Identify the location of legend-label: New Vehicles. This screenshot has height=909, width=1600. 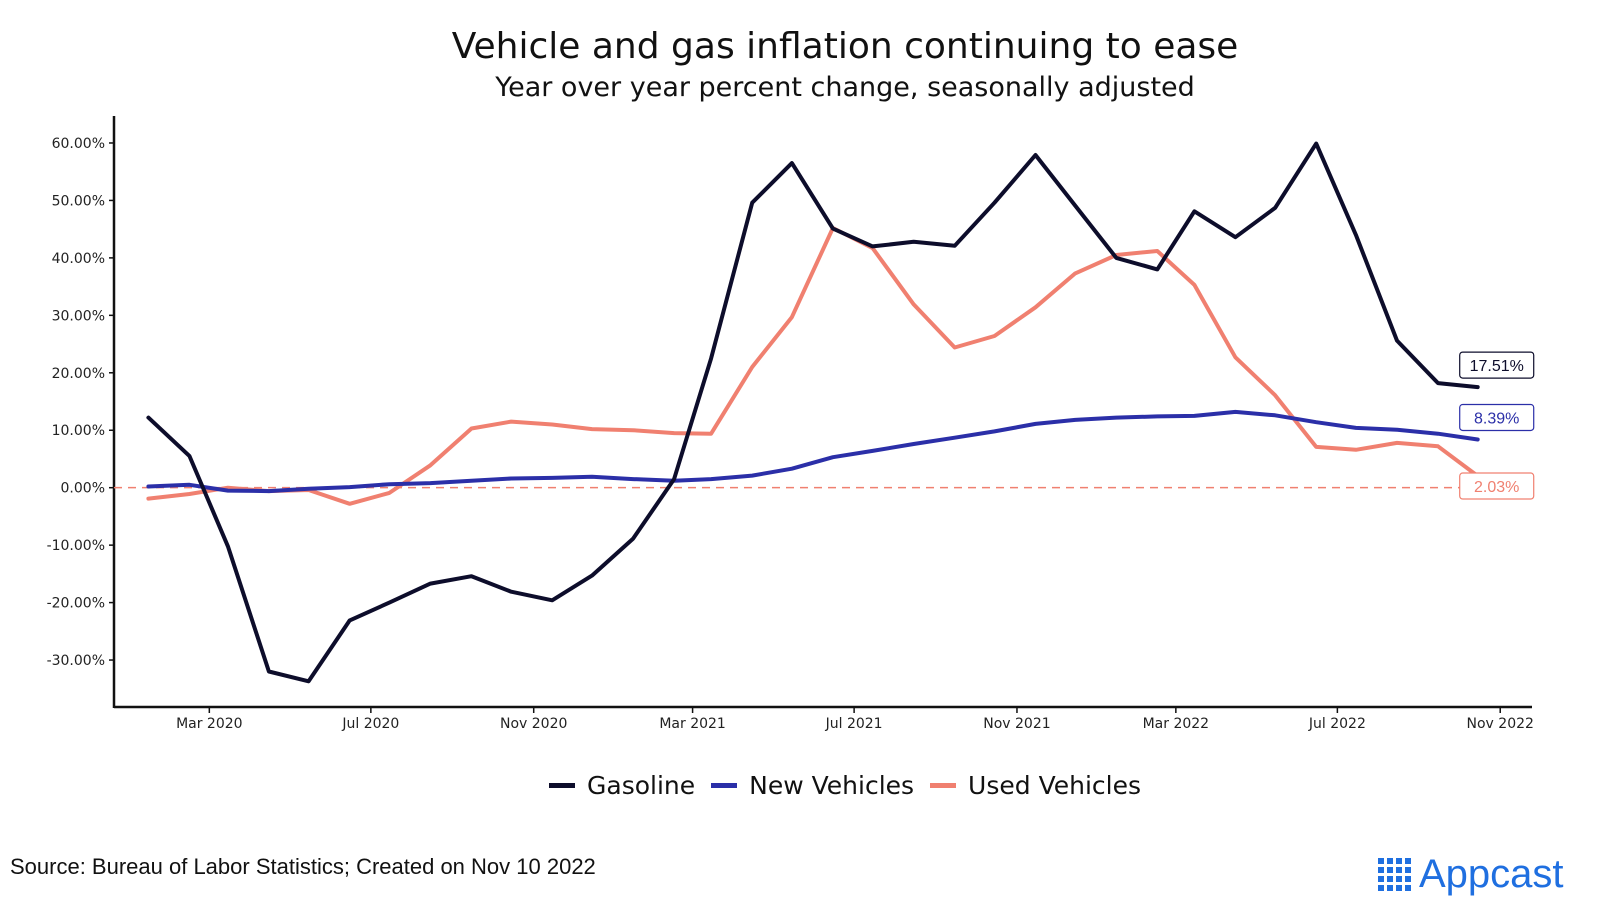
(832, 785).